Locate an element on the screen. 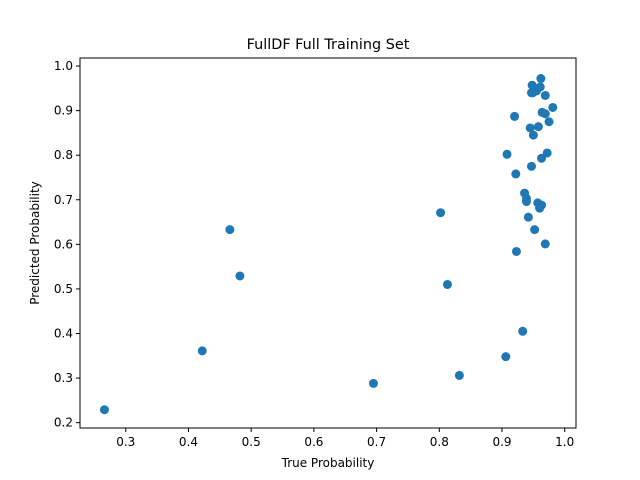  y-tick-label: 0.9 is located at coordinates (63, 111).